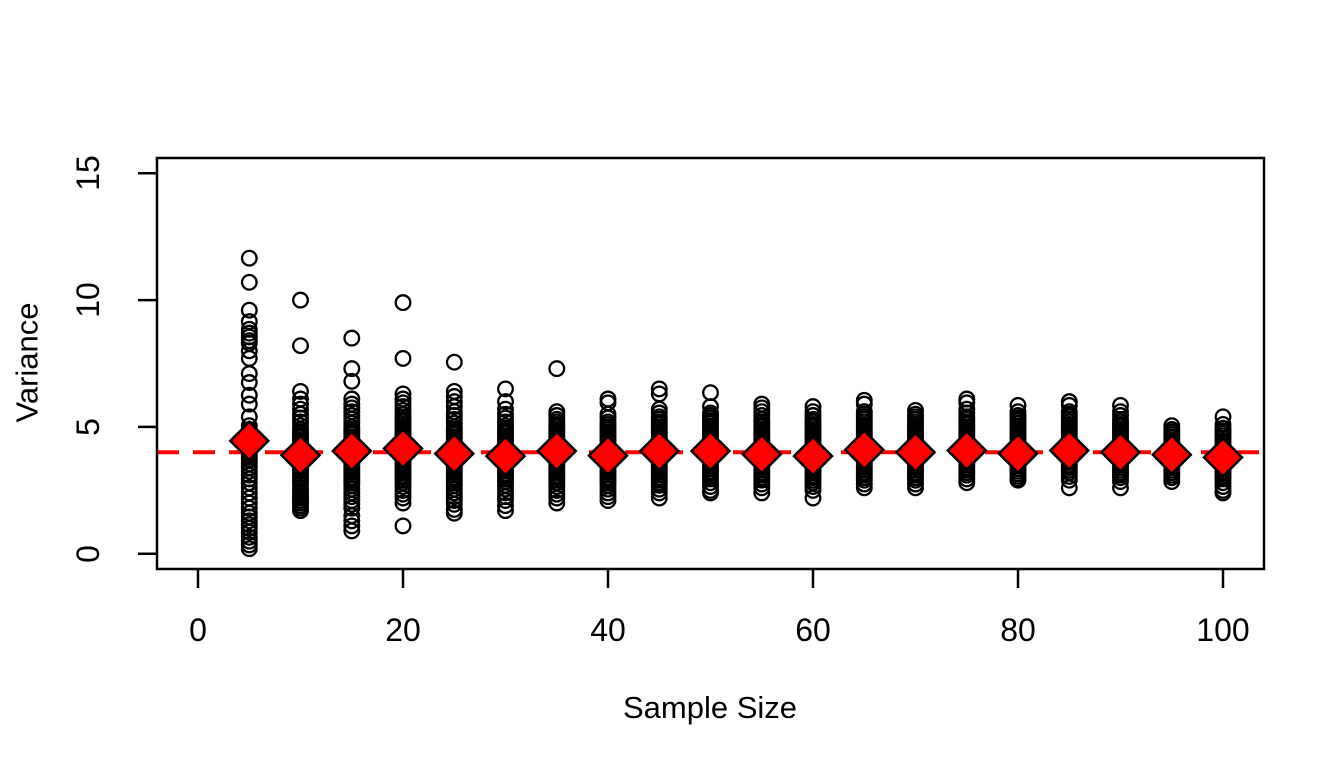 Image resolution: width=1344 pixels, height=768 pixels. What do you see at coordinates (736, 449) in the screenshot?
I see `mean-variance-markers-group` at bounding box center [736, 449].